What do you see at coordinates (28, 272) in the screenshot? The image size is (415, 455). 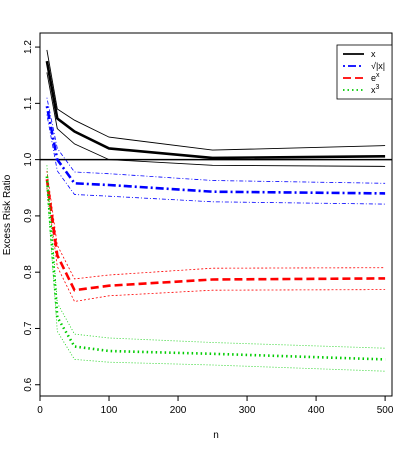 I see `y-tick-label: 0.8` at bounding box center [28, 272].